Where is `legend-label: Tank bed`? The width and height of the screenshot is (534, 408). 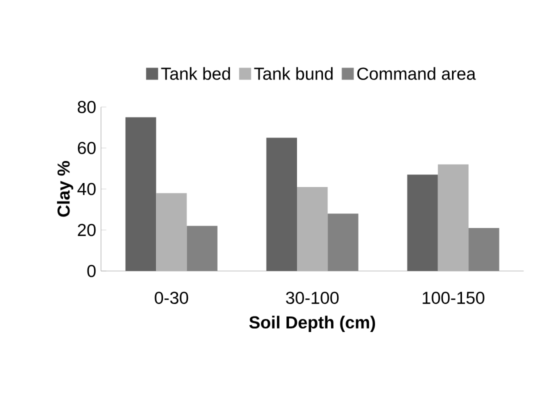 legend-label: Tank bed is located at coordinates (195, 73).